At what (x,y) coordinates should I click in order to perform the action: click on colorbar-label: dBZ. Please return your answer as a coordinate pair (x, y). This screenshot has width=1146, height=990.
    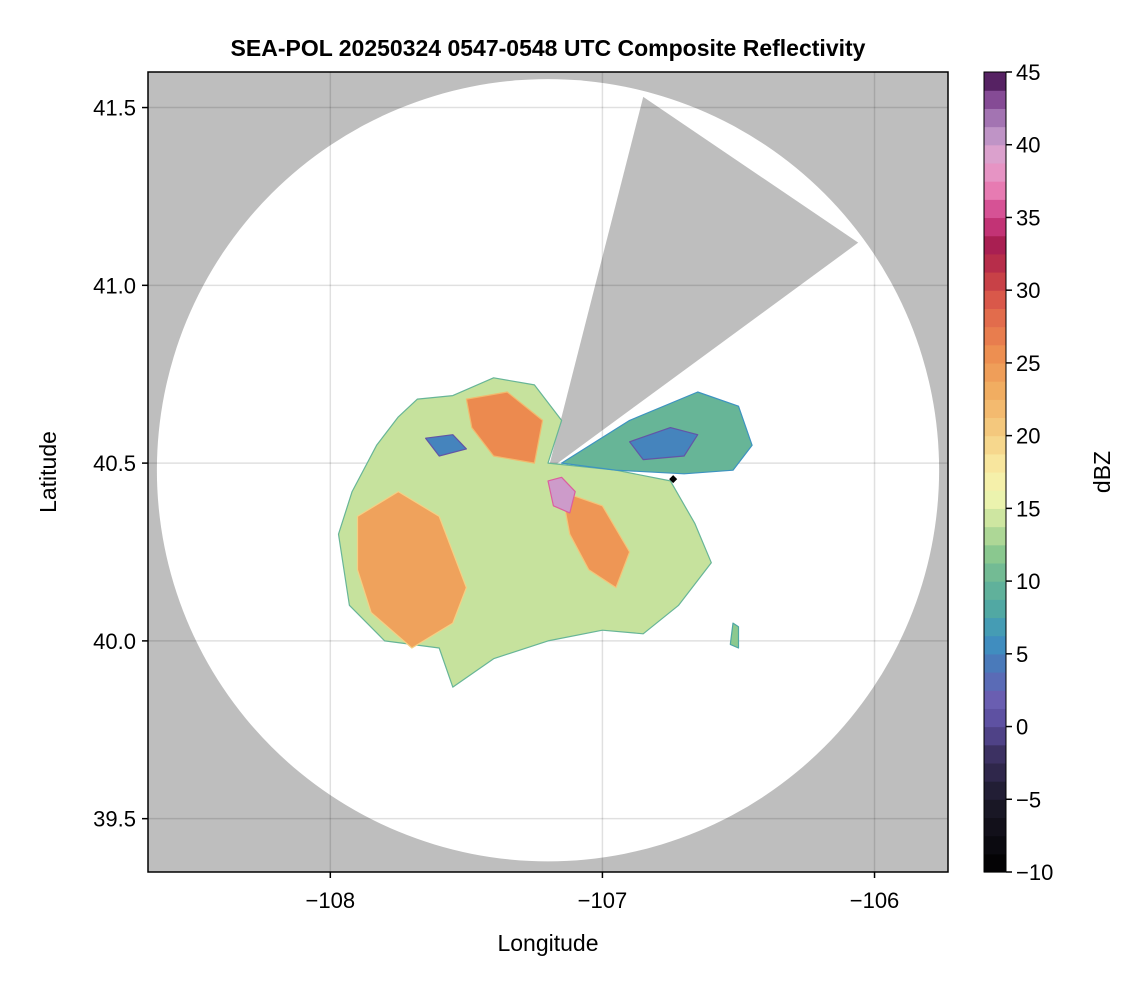
    Looking at the image, I should click on (1102, 472).